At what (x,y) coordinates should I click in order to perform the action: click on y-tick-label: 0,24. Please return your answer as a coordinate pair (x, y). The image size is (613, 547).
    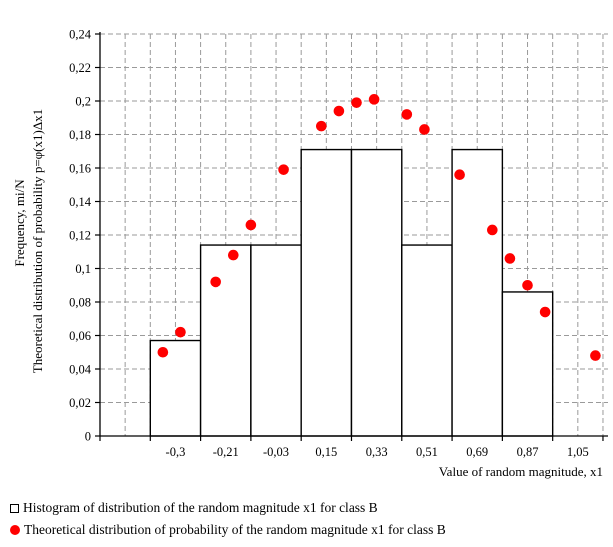
    Looking at the image, I should click on (80, 35).